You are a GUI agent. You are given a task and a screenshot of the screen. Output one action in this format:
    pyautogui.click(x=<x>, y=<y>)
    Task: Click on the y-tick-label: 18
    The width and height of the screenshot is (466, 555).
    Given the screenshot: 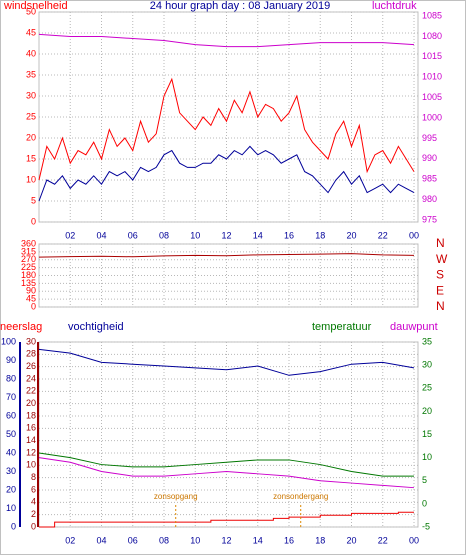 What is the action you would take?
    pyautogui.click(x=31, y=415)
    